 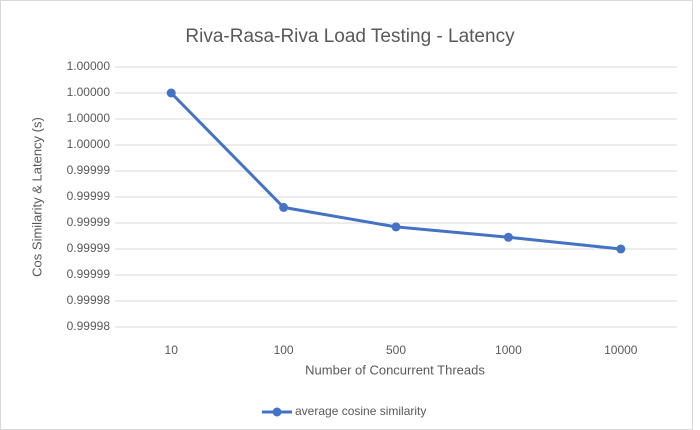 What do you see at coordinates (350, 36) in the screenshot?
I see `chart-title: Riva-Rasa-Riva Load Testing - Latency` at bounding box center [350, 36].